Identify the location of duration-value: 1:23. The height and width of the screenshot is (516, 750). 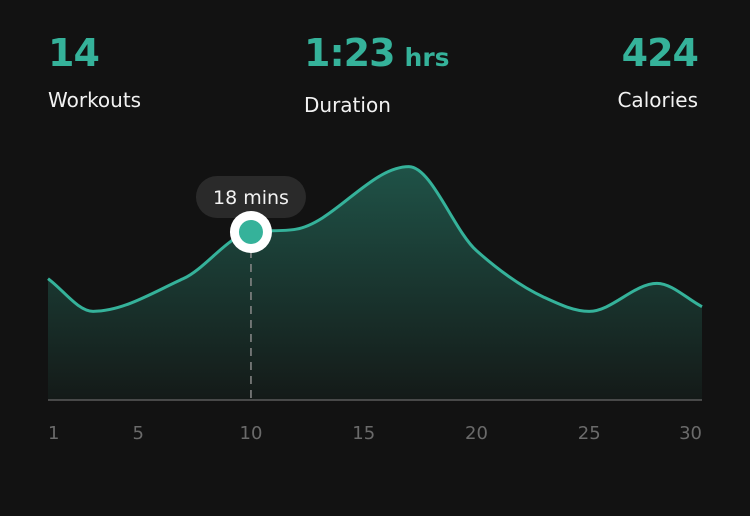
(350, 53).